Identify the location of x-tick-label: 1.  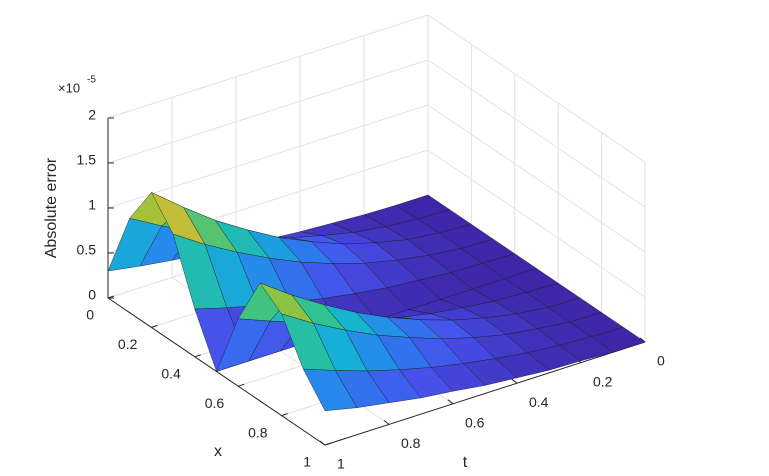
(307, 462).